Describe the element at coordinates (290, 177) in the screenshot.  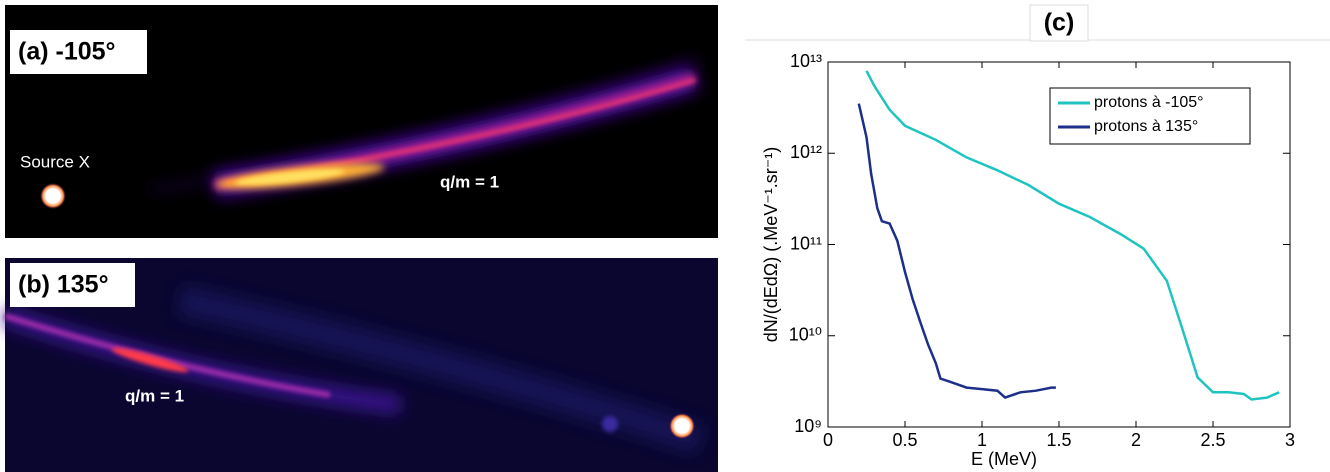
I see `hot-core` at that location.